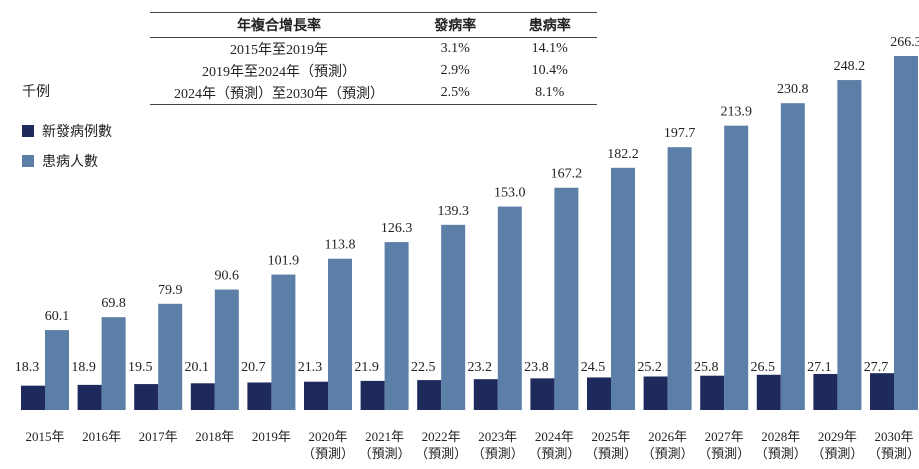  What do you see at coordinates (763, 367) in the screenshot?
I see `value-label: 26.5` at bounding box center [763, 367].